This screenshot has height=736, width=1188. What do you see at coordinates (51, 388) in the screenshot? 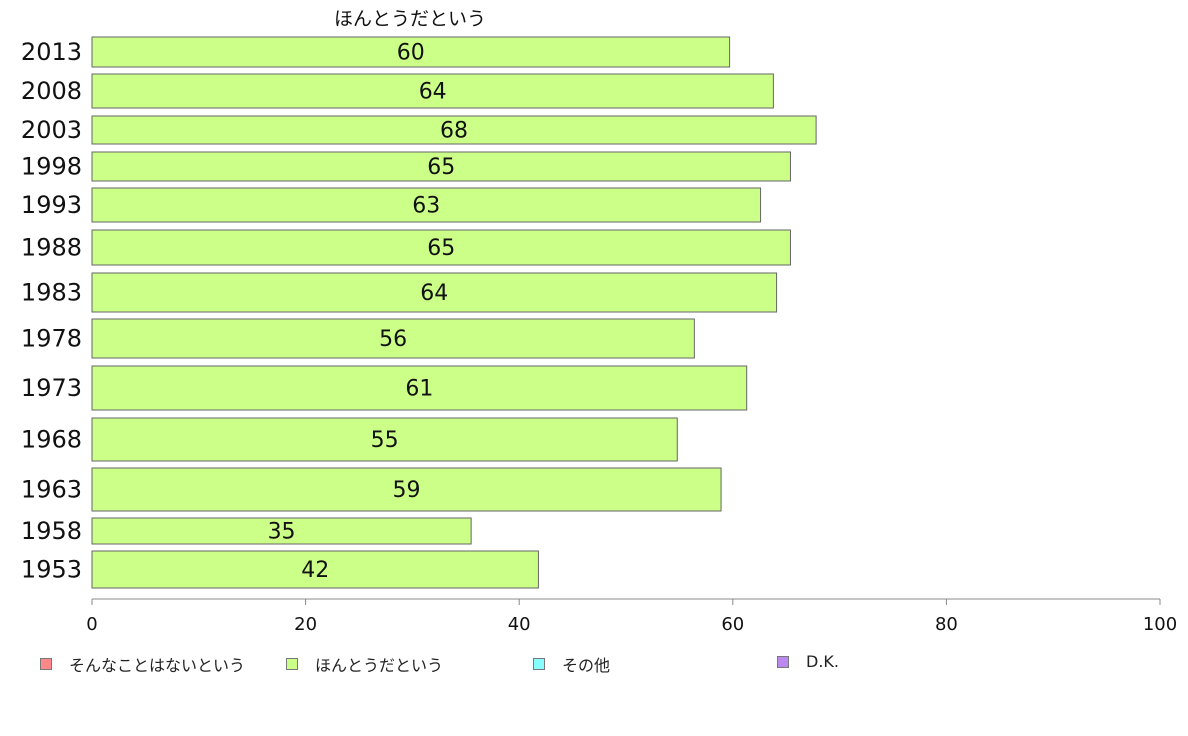
I see `category-label-1973: 1973` at bounding box center [51, 388].